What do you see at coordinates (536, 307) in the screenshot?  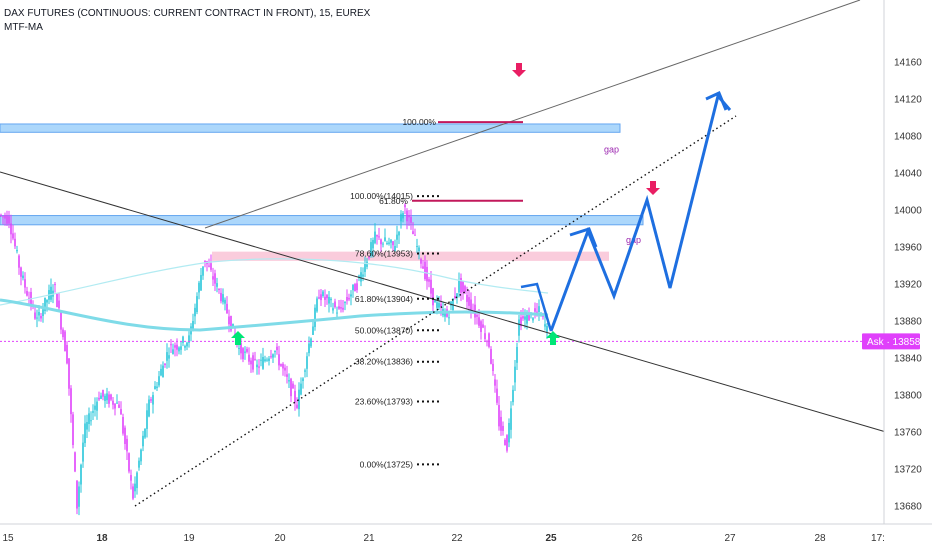 I see `projection-start` at bounding box center [536, 307].